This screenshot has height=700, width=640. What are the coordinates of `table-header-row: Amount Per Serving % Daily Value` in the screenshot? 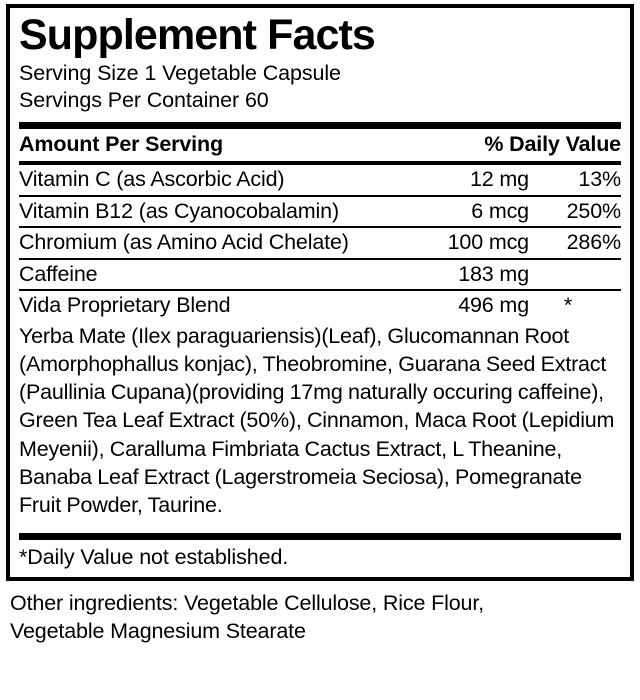 It's located at (320, 145).